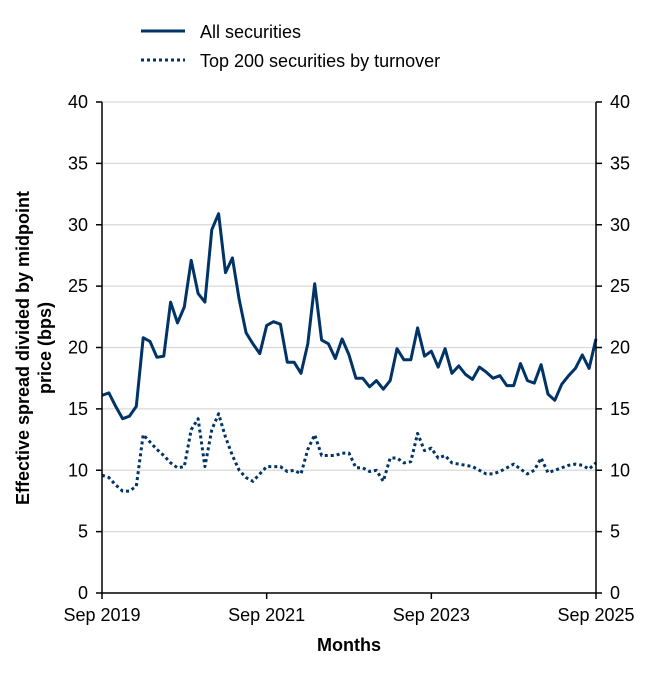  What do you see at coordinates (615, 593) in the screenshot?
I see `y-tick-label-right: 0` at bounding box center [615, 593].